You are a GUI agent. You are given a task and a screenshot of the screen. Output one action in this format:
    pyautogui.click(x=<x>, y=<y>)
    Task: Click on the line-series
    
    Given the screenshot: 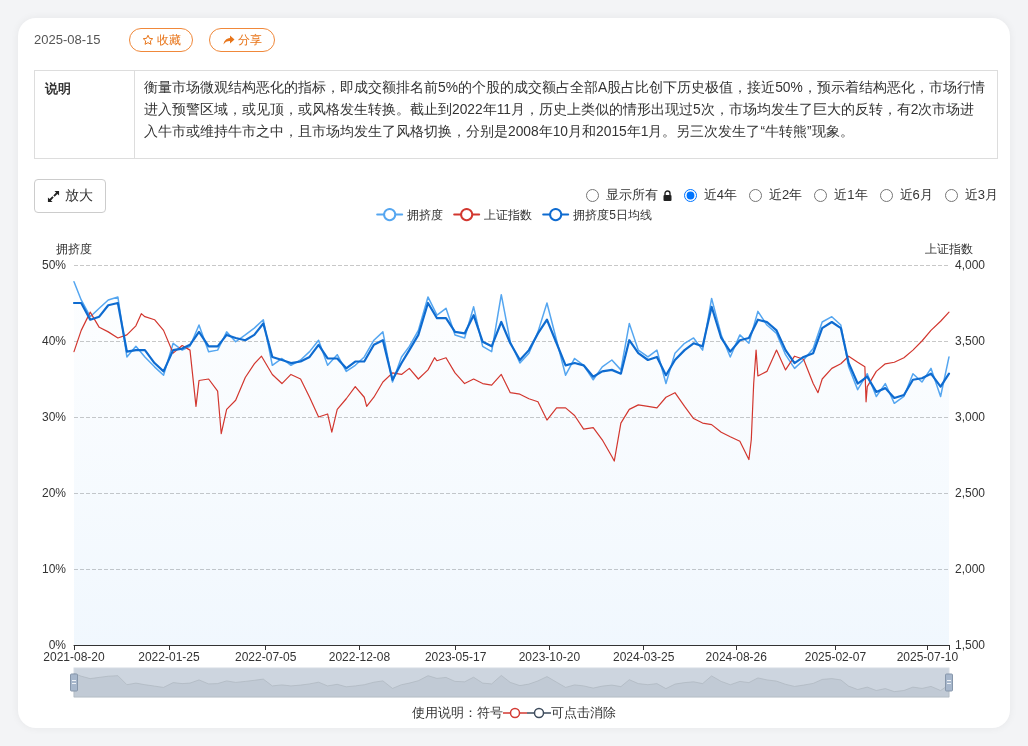 What is the action you would take?
    pyautogui.click(x=511, y=350)
    